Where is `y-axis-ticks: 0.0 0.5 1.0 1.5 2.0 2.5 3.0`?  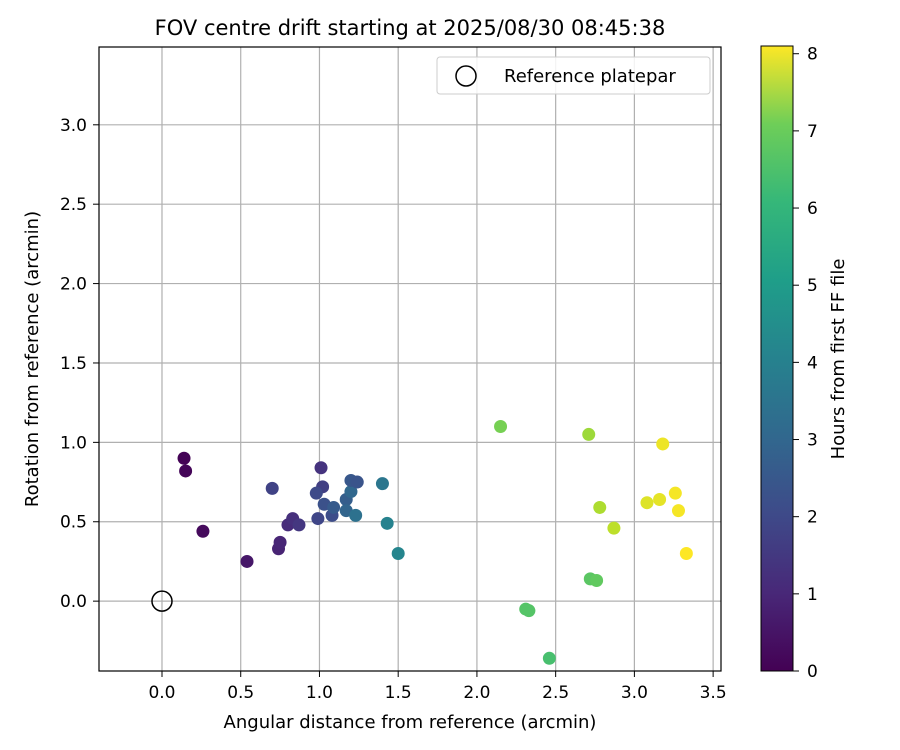 y-axis-ticks: 0.0 0.5 1.0 1.5 2.0 2.5 3.0 is located at coordinates (79, 364).